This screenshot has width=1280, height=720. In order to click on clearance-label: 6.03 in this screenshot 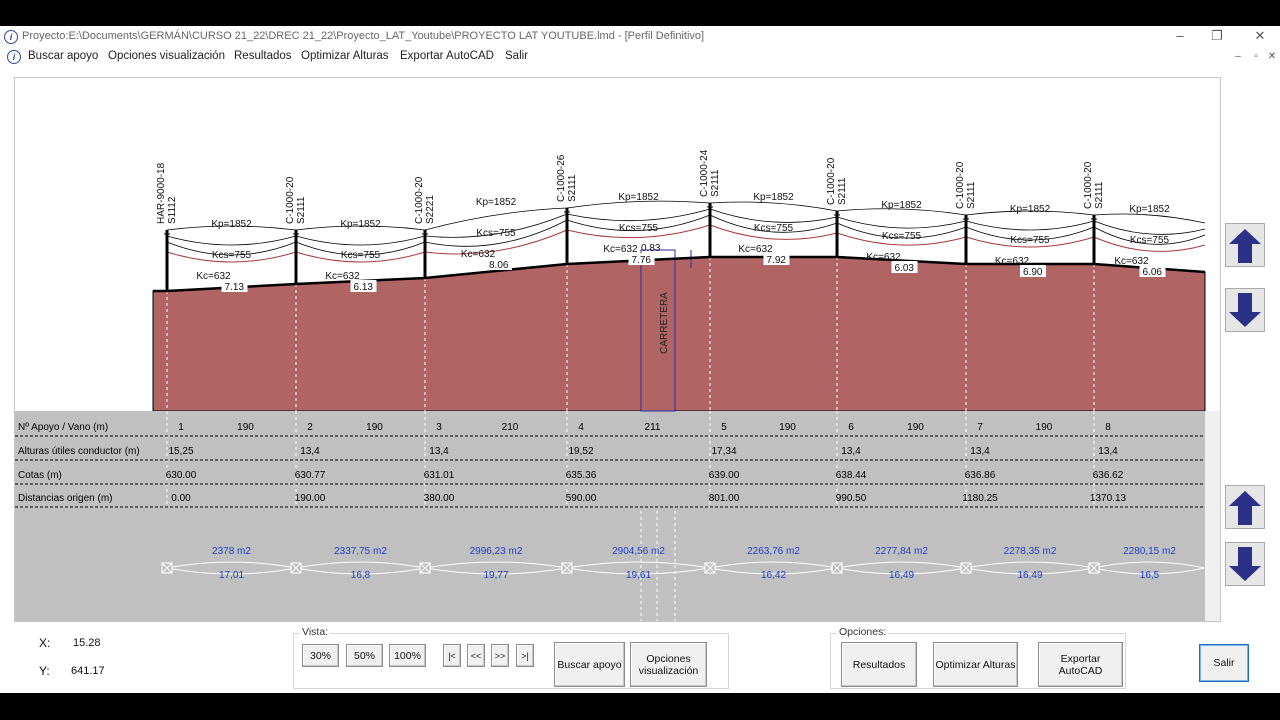, I will do `click(905, 268)`.